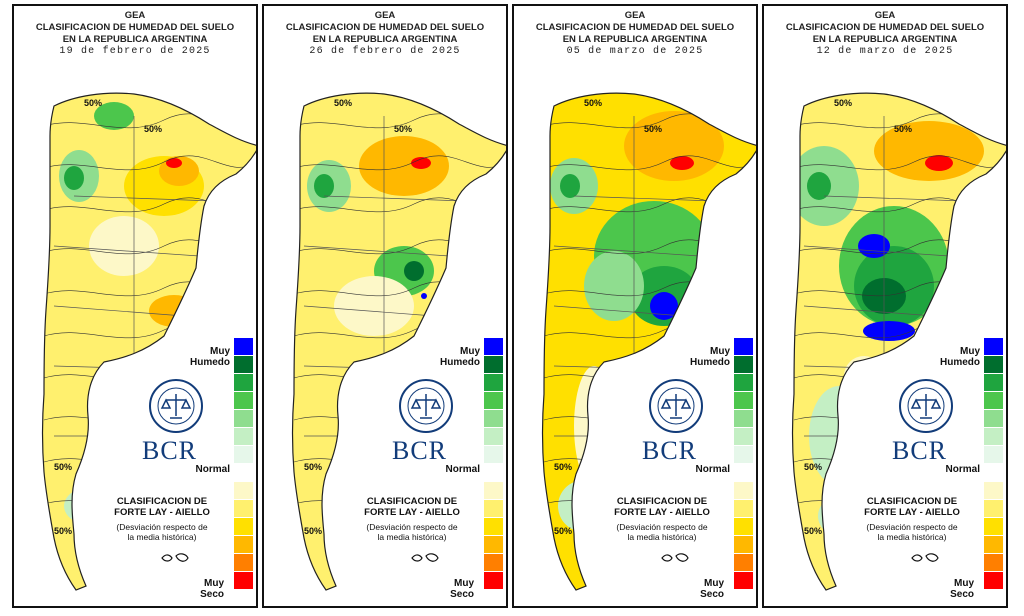 Image resolution: width=1024 pixels, height=616 pixels. I want to click on panel-date: 05 de marzo de 2025, so click(635, 51).